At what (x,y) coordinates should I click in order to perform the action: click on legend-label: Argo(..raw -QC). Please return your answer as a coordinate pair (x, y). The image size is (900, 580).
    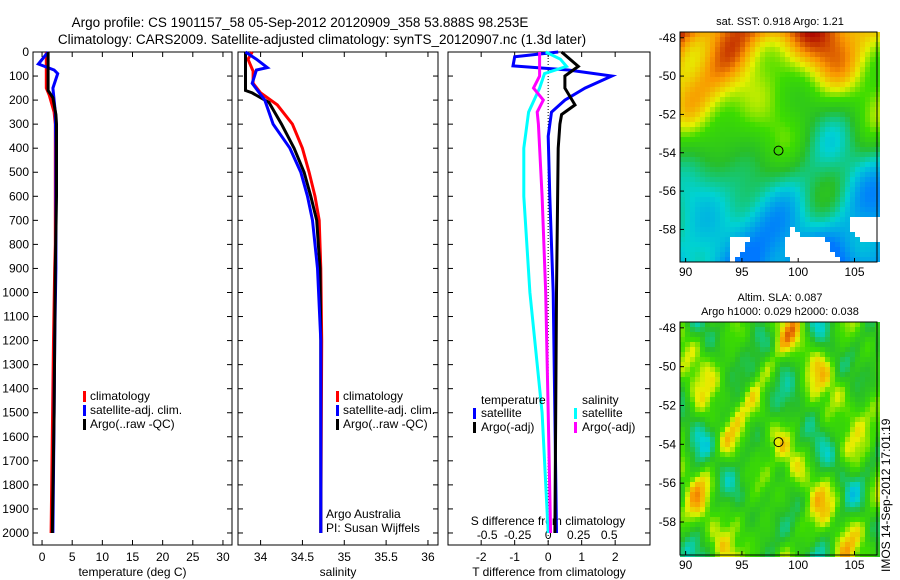
    Looking at the image, I should click on (385, 424).